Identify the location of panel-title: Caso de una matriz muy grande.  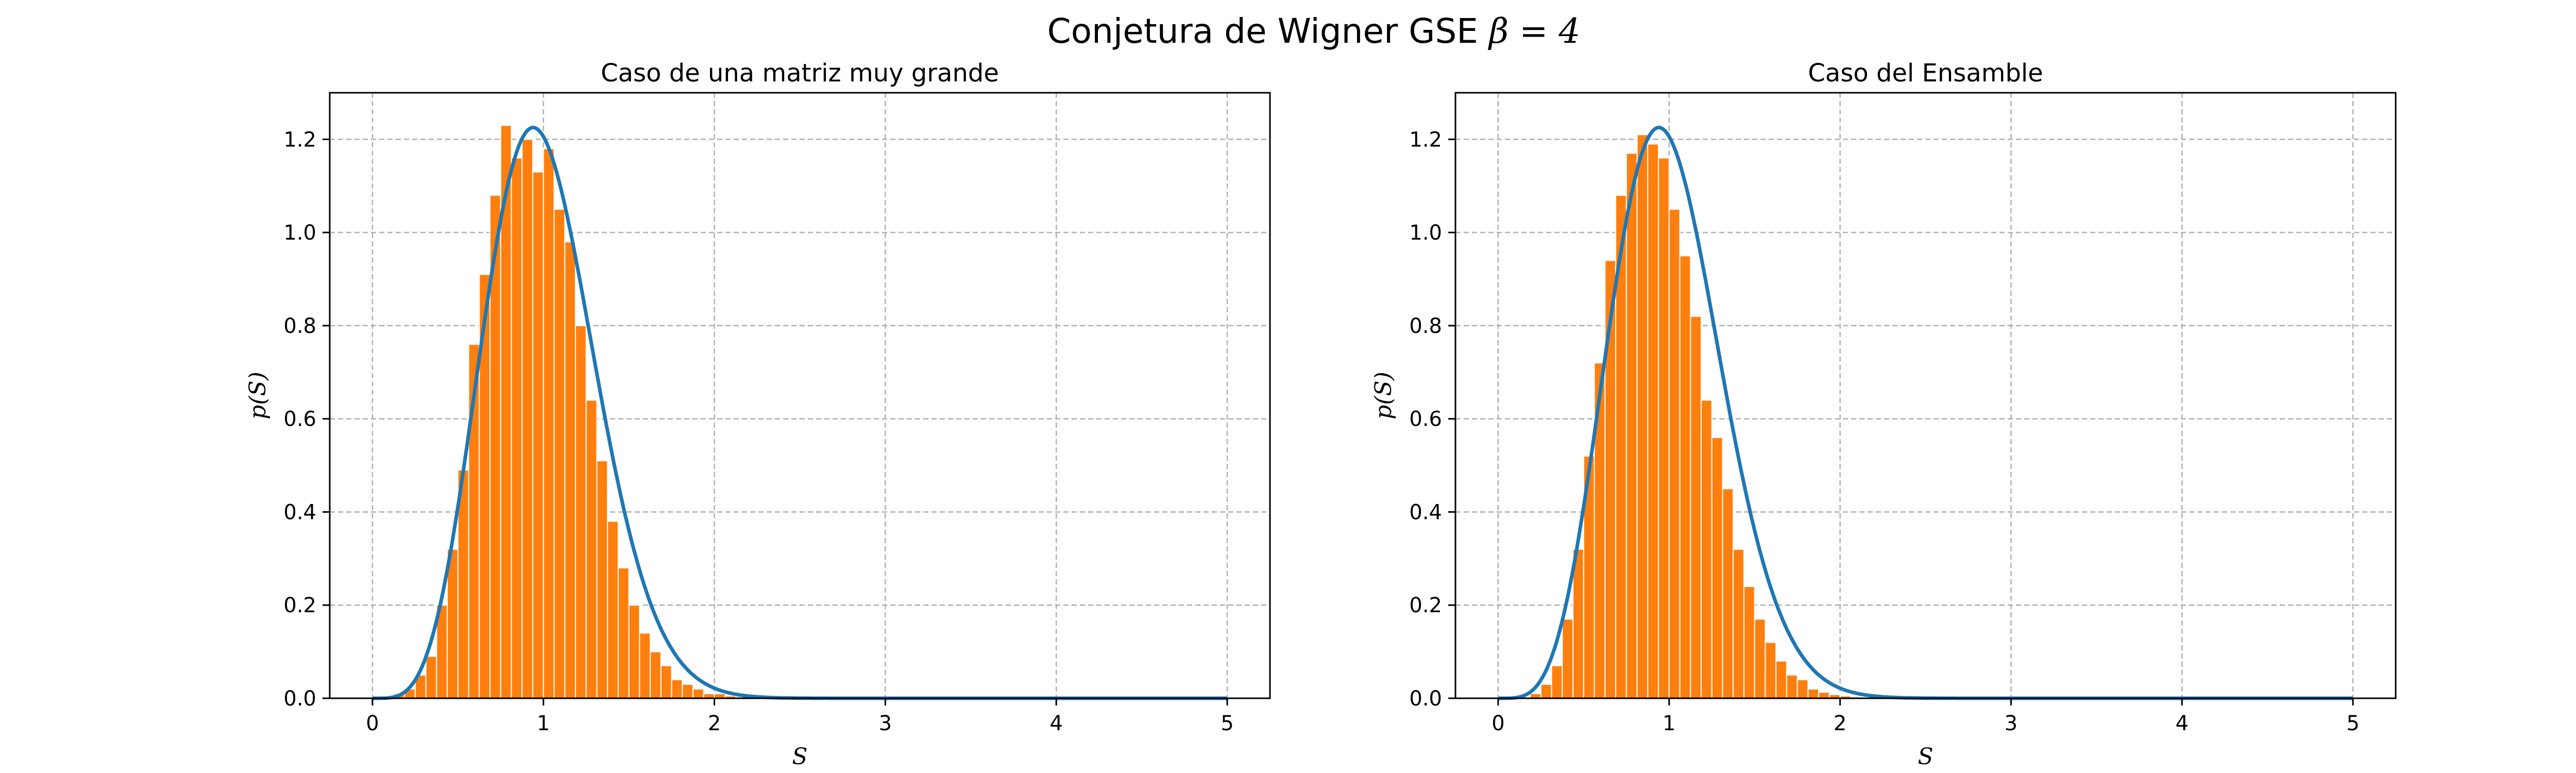
(800, 73).